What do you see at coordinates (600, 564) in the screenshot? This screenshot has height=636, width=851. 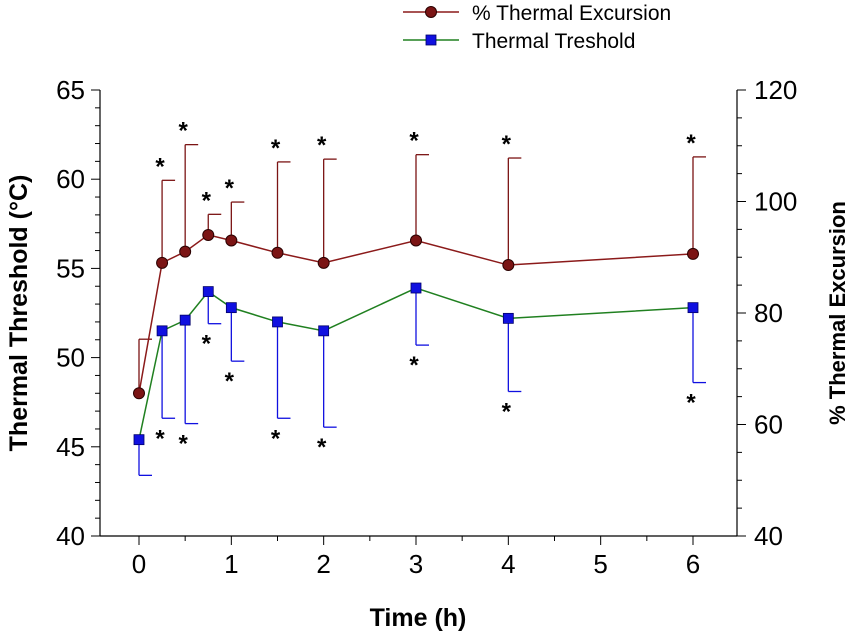 I see `x-tick-label: 5` at bounding box center [600, 564].